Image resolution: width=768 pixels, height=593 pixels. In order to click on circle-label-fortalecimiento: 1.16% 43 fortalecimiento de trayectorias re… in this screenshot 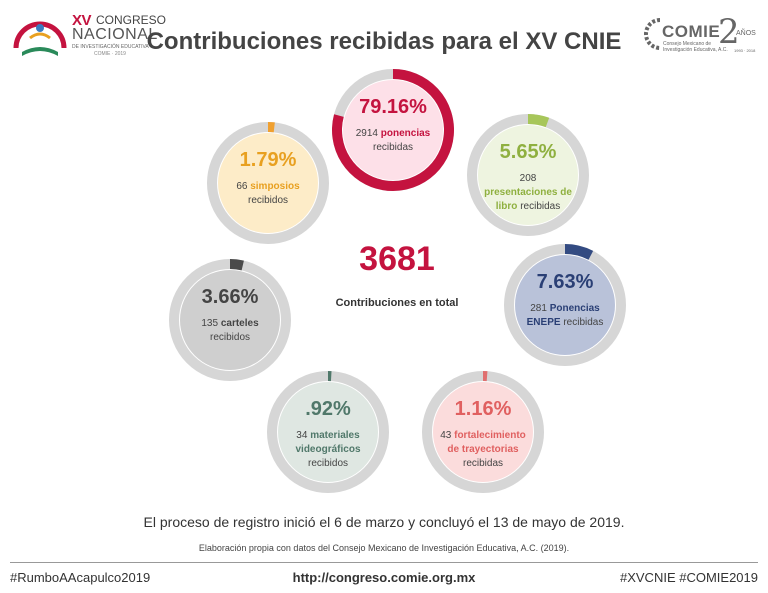, I will do `click(483, 434)`.